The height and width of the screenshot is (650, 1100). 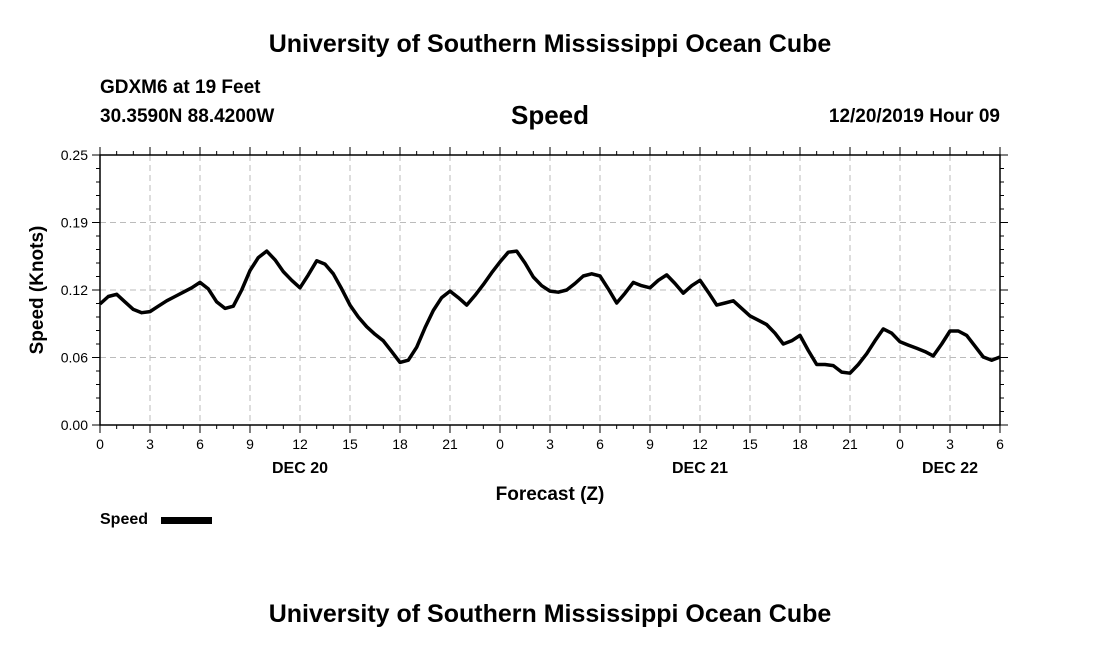 I want to click on date-label: DEC 21, so click(x=700, y=468).